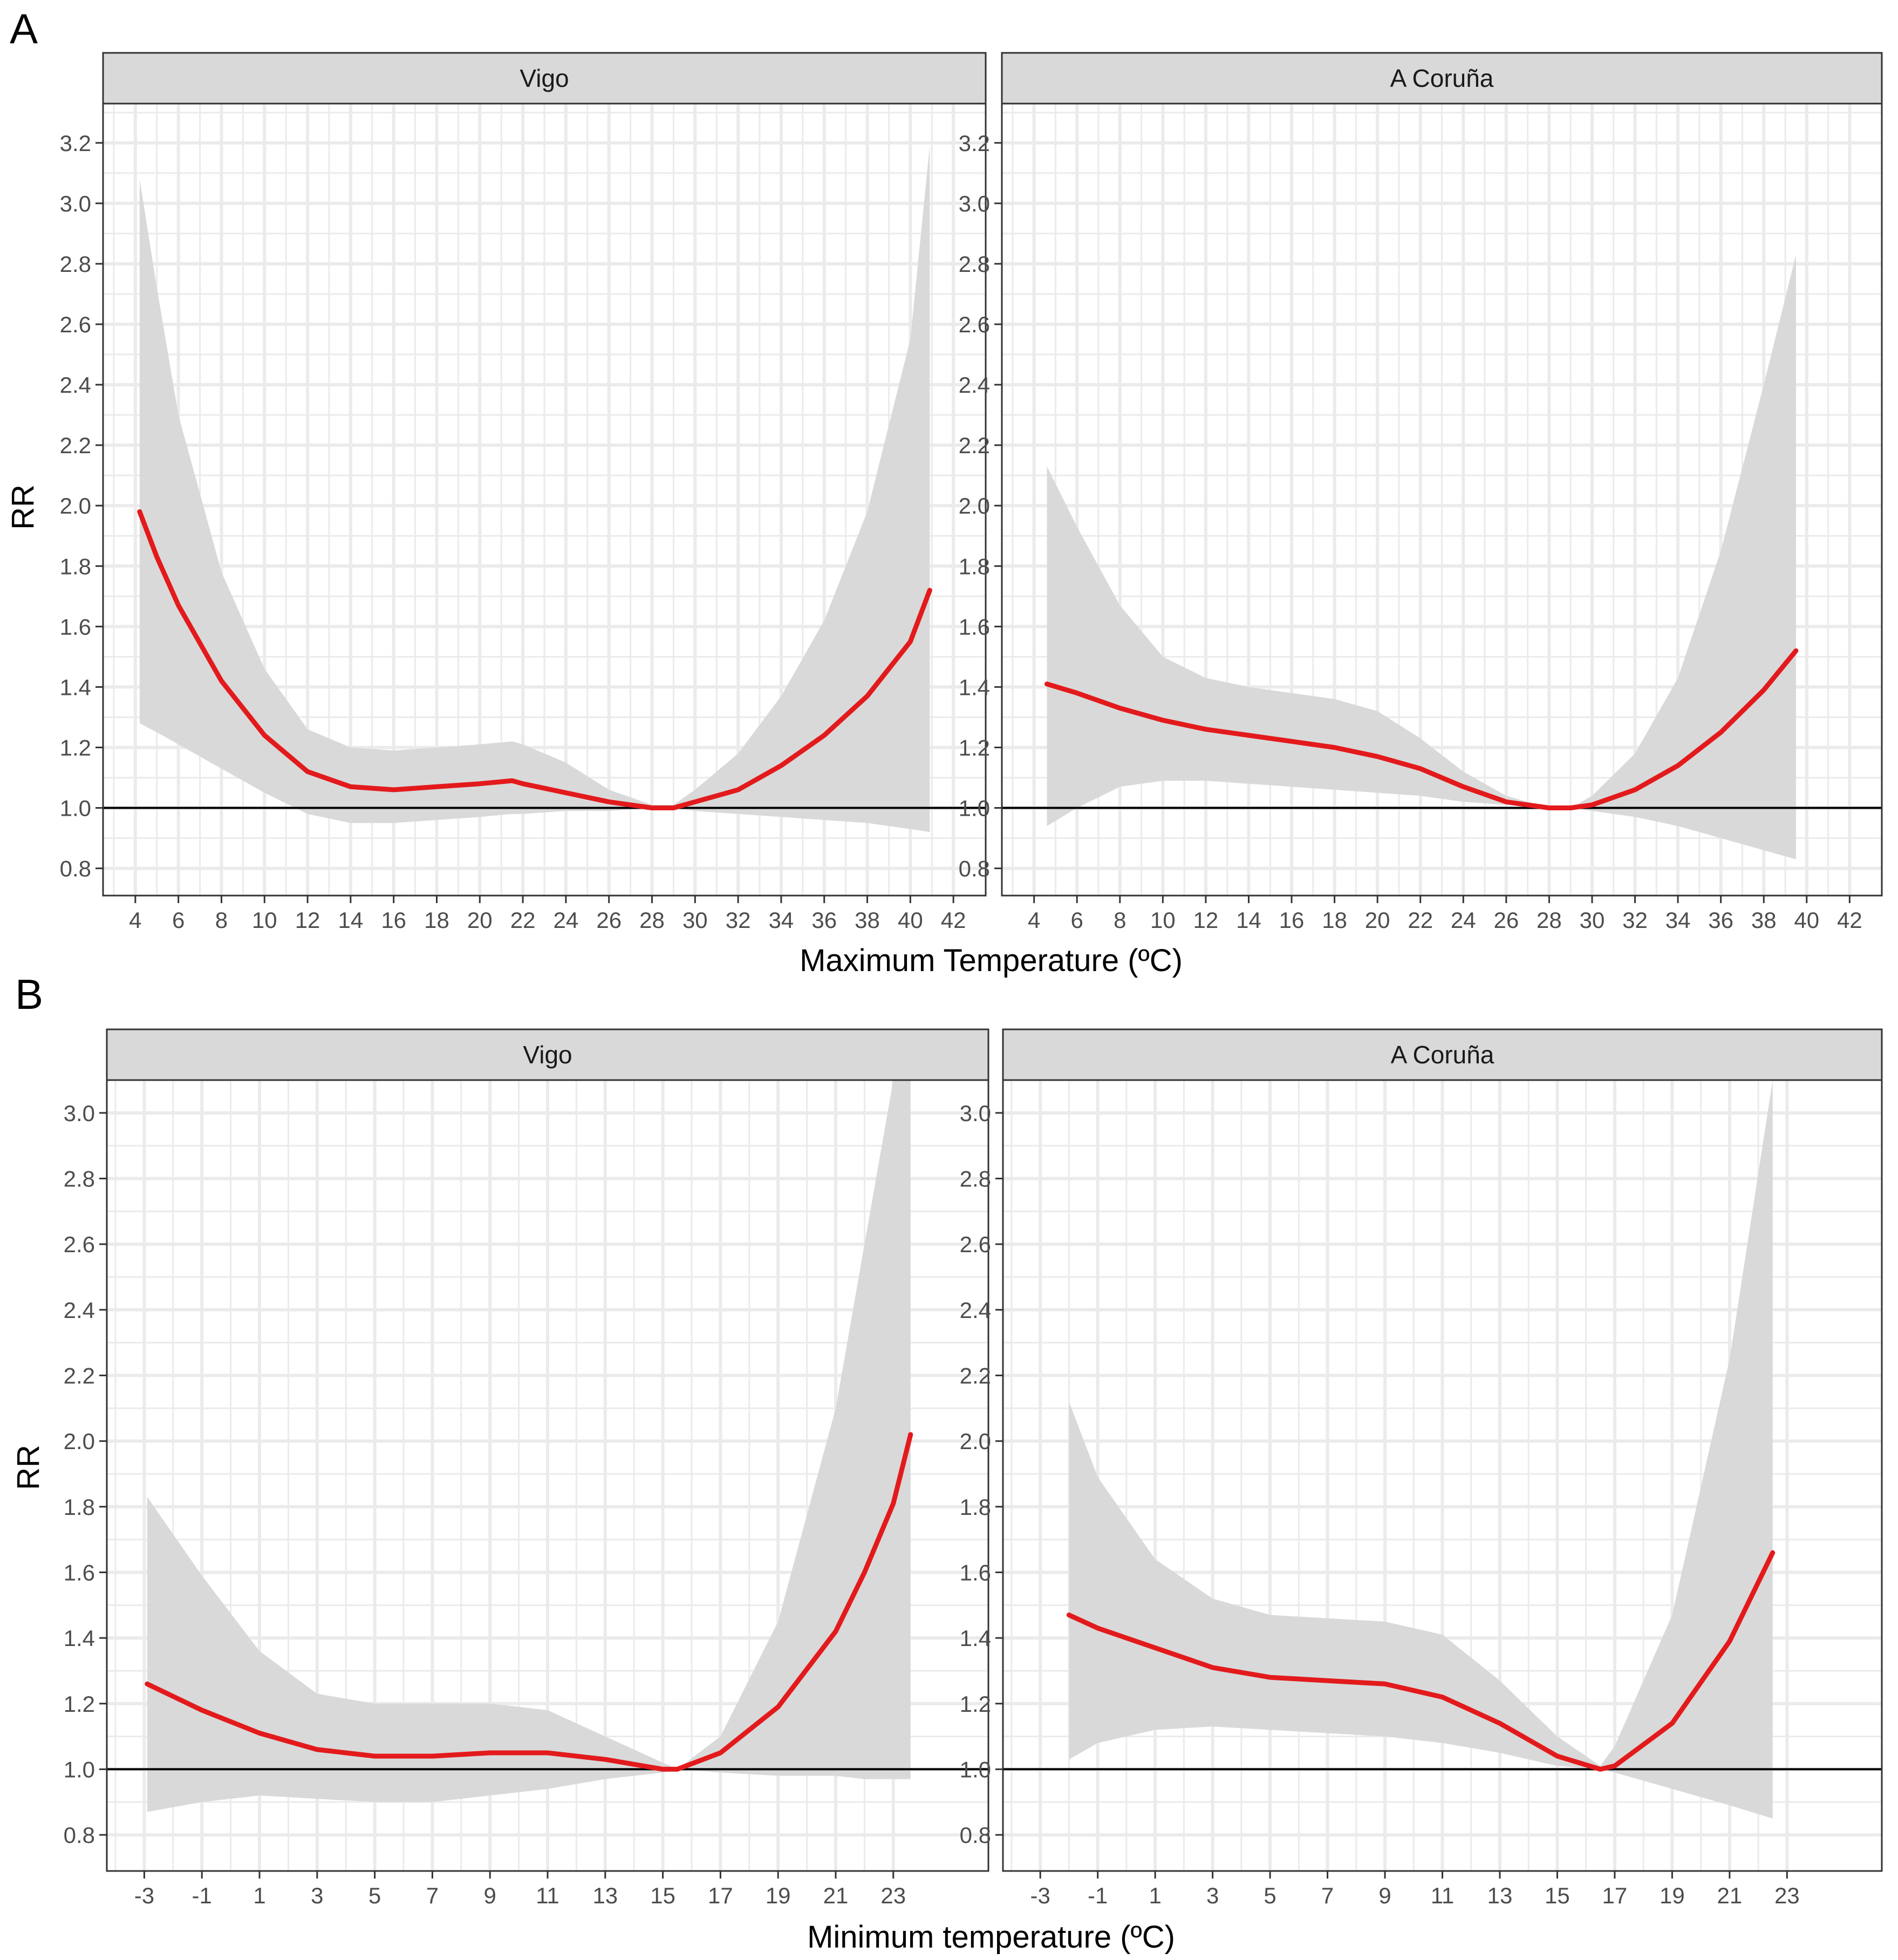  What do you see at coordinates (1592, 920) in the screenshot?
I see `x-tick-label: 30` at bounding box center [1592, 920].